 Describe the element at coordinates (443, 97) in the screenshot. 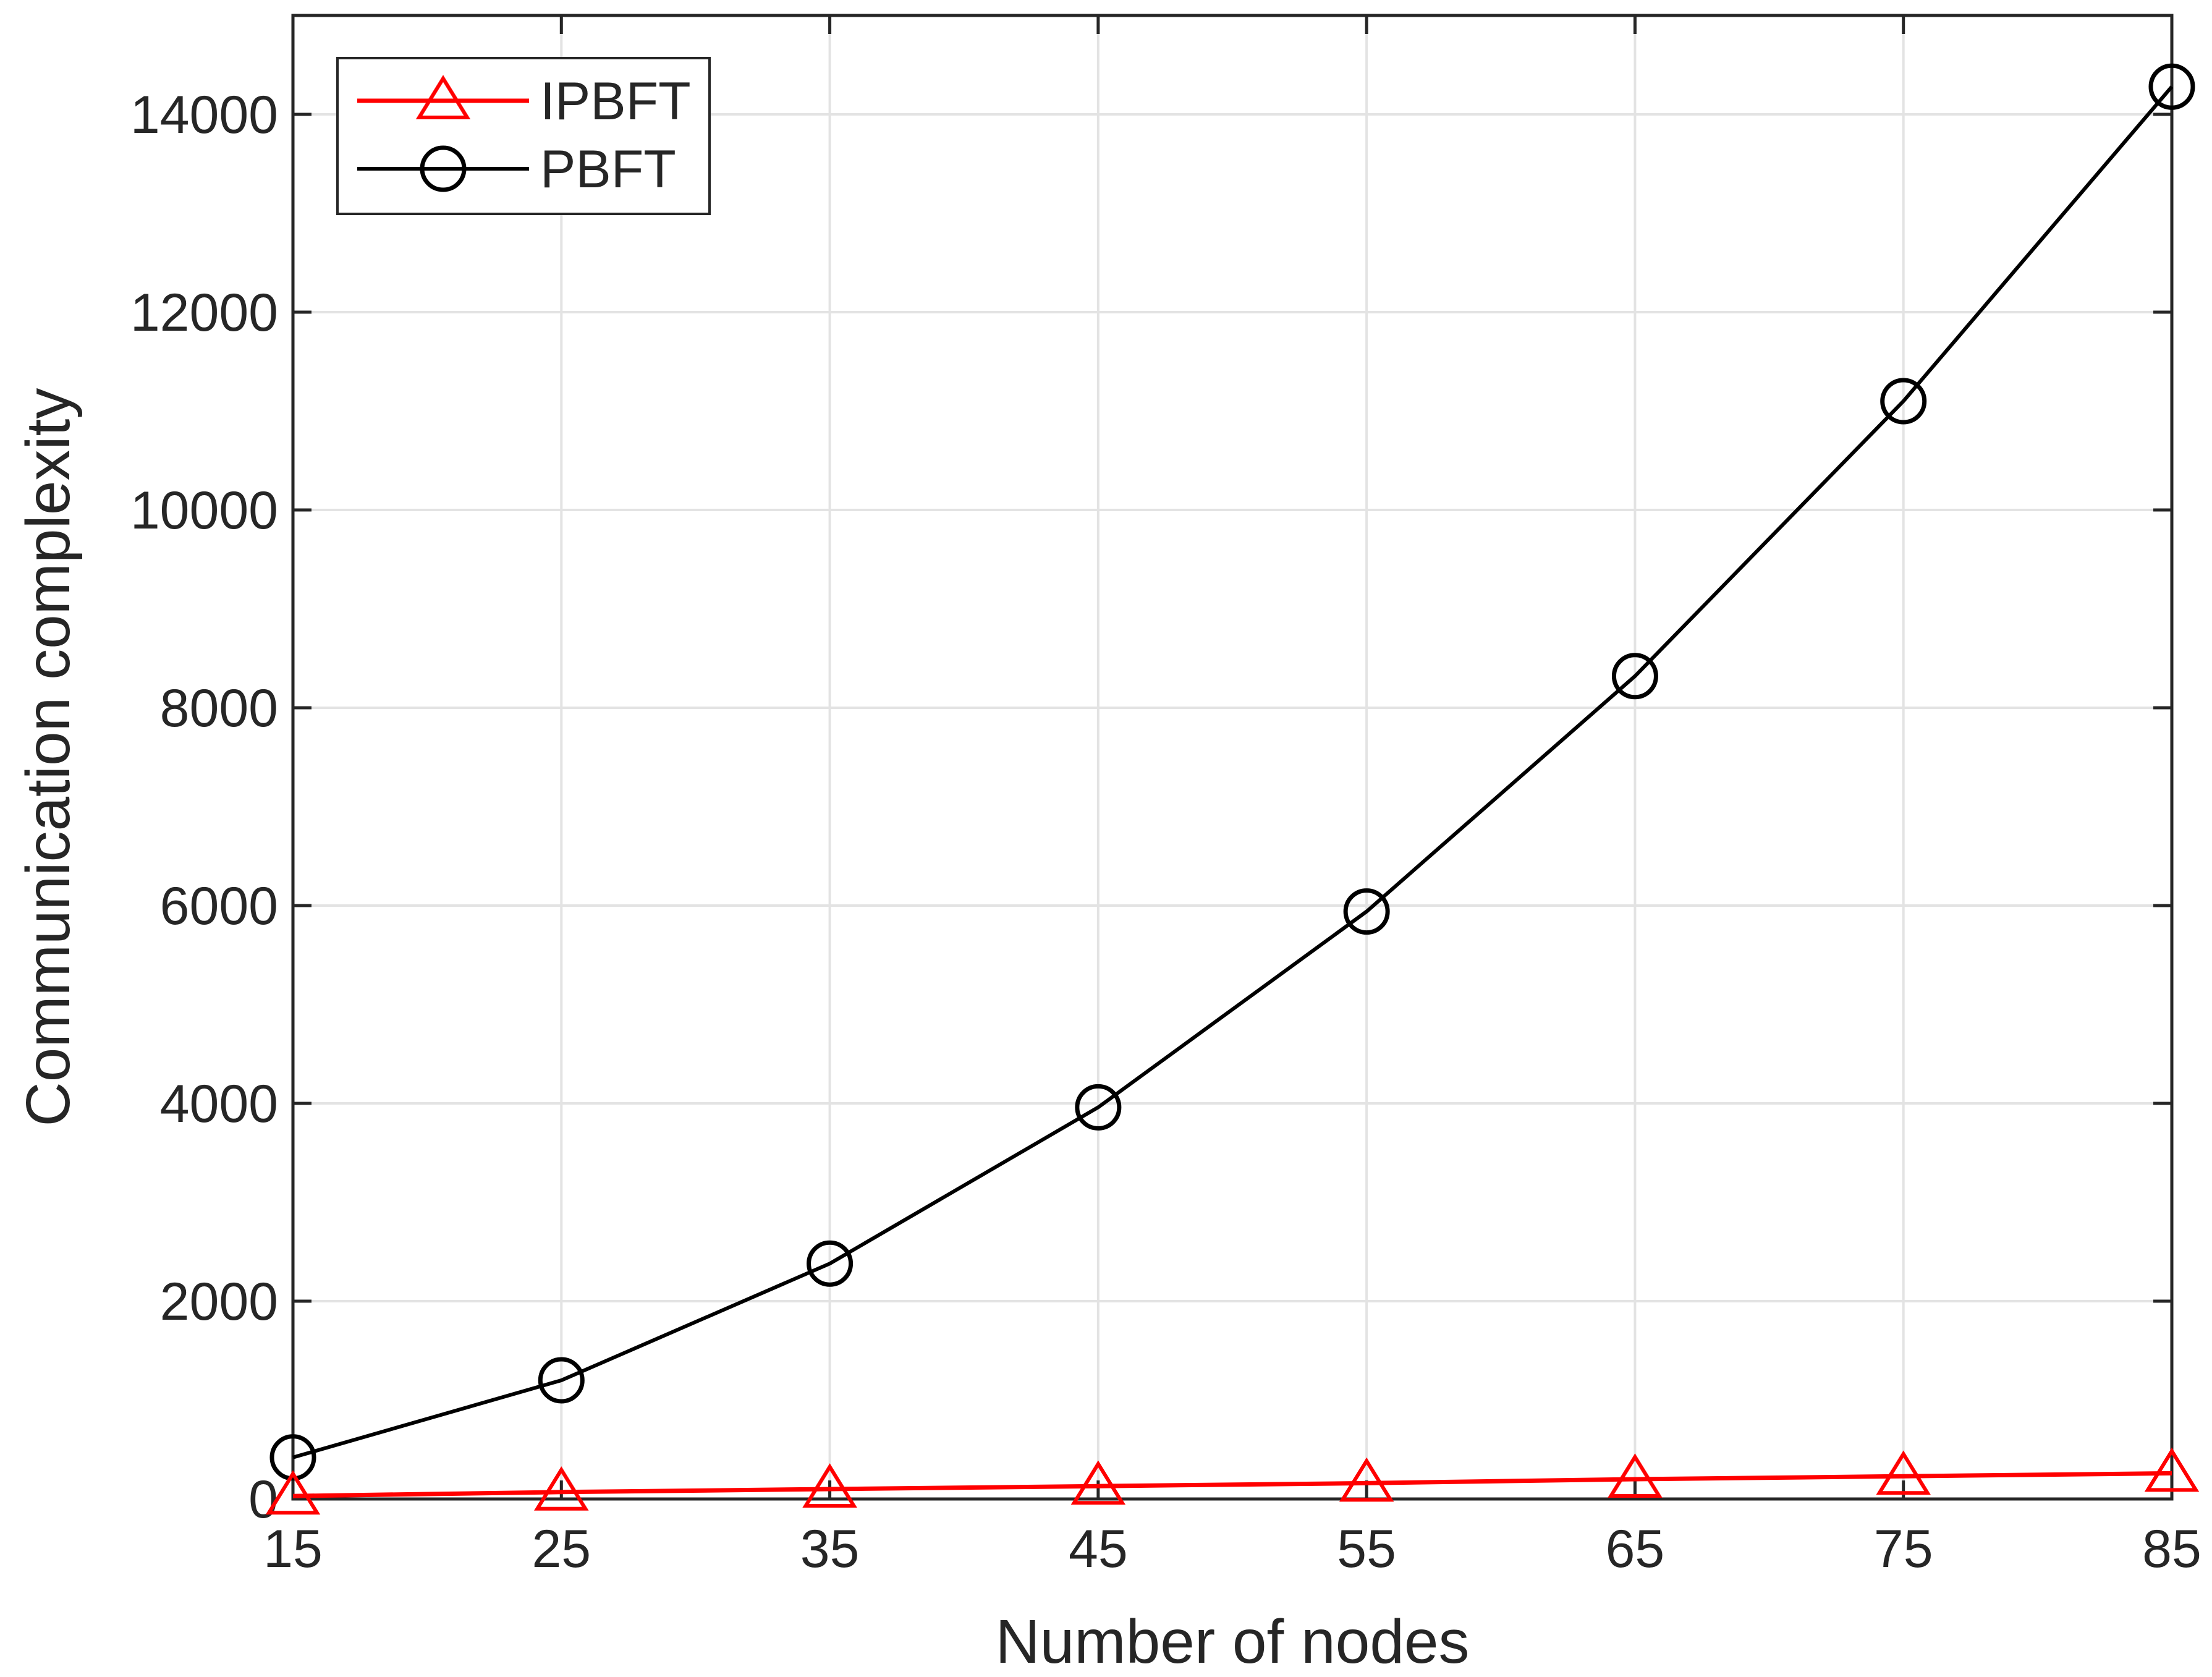

I see `legend-marker-ipbft` at that location.